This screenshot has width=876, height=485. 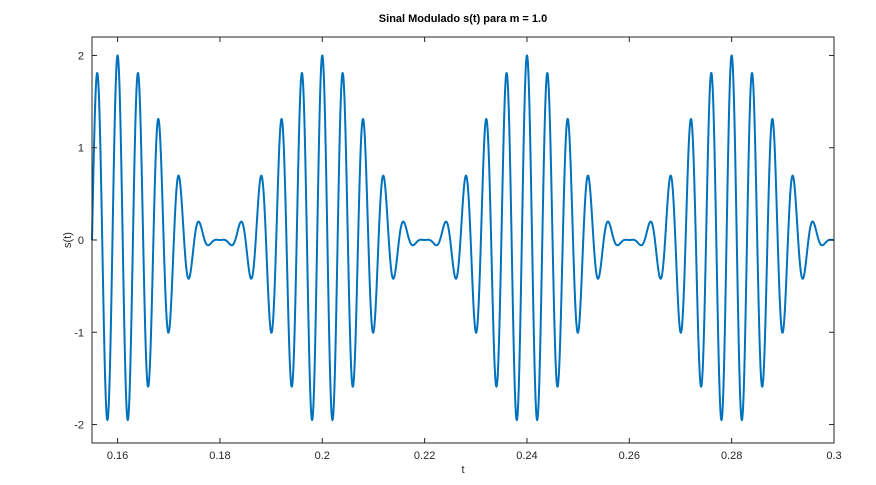 I want to click on y-tick-label: 2, so click(x=81, y=56).